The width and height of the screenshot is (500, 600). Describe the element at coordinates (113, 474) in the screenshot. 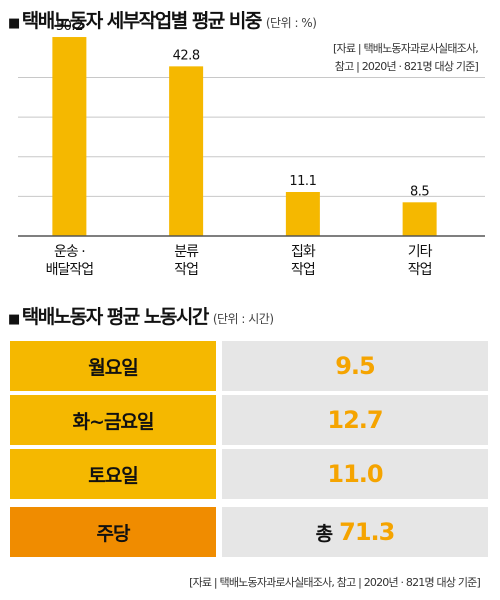

I see `hours-row-label: 토요일` at that location.